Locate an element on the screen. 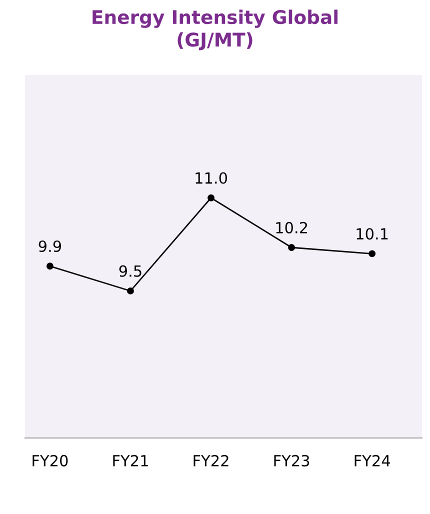 The width and height of the screenshot is (430, 514). x-tick-label: FY20 is located at coordinates (50, 460).